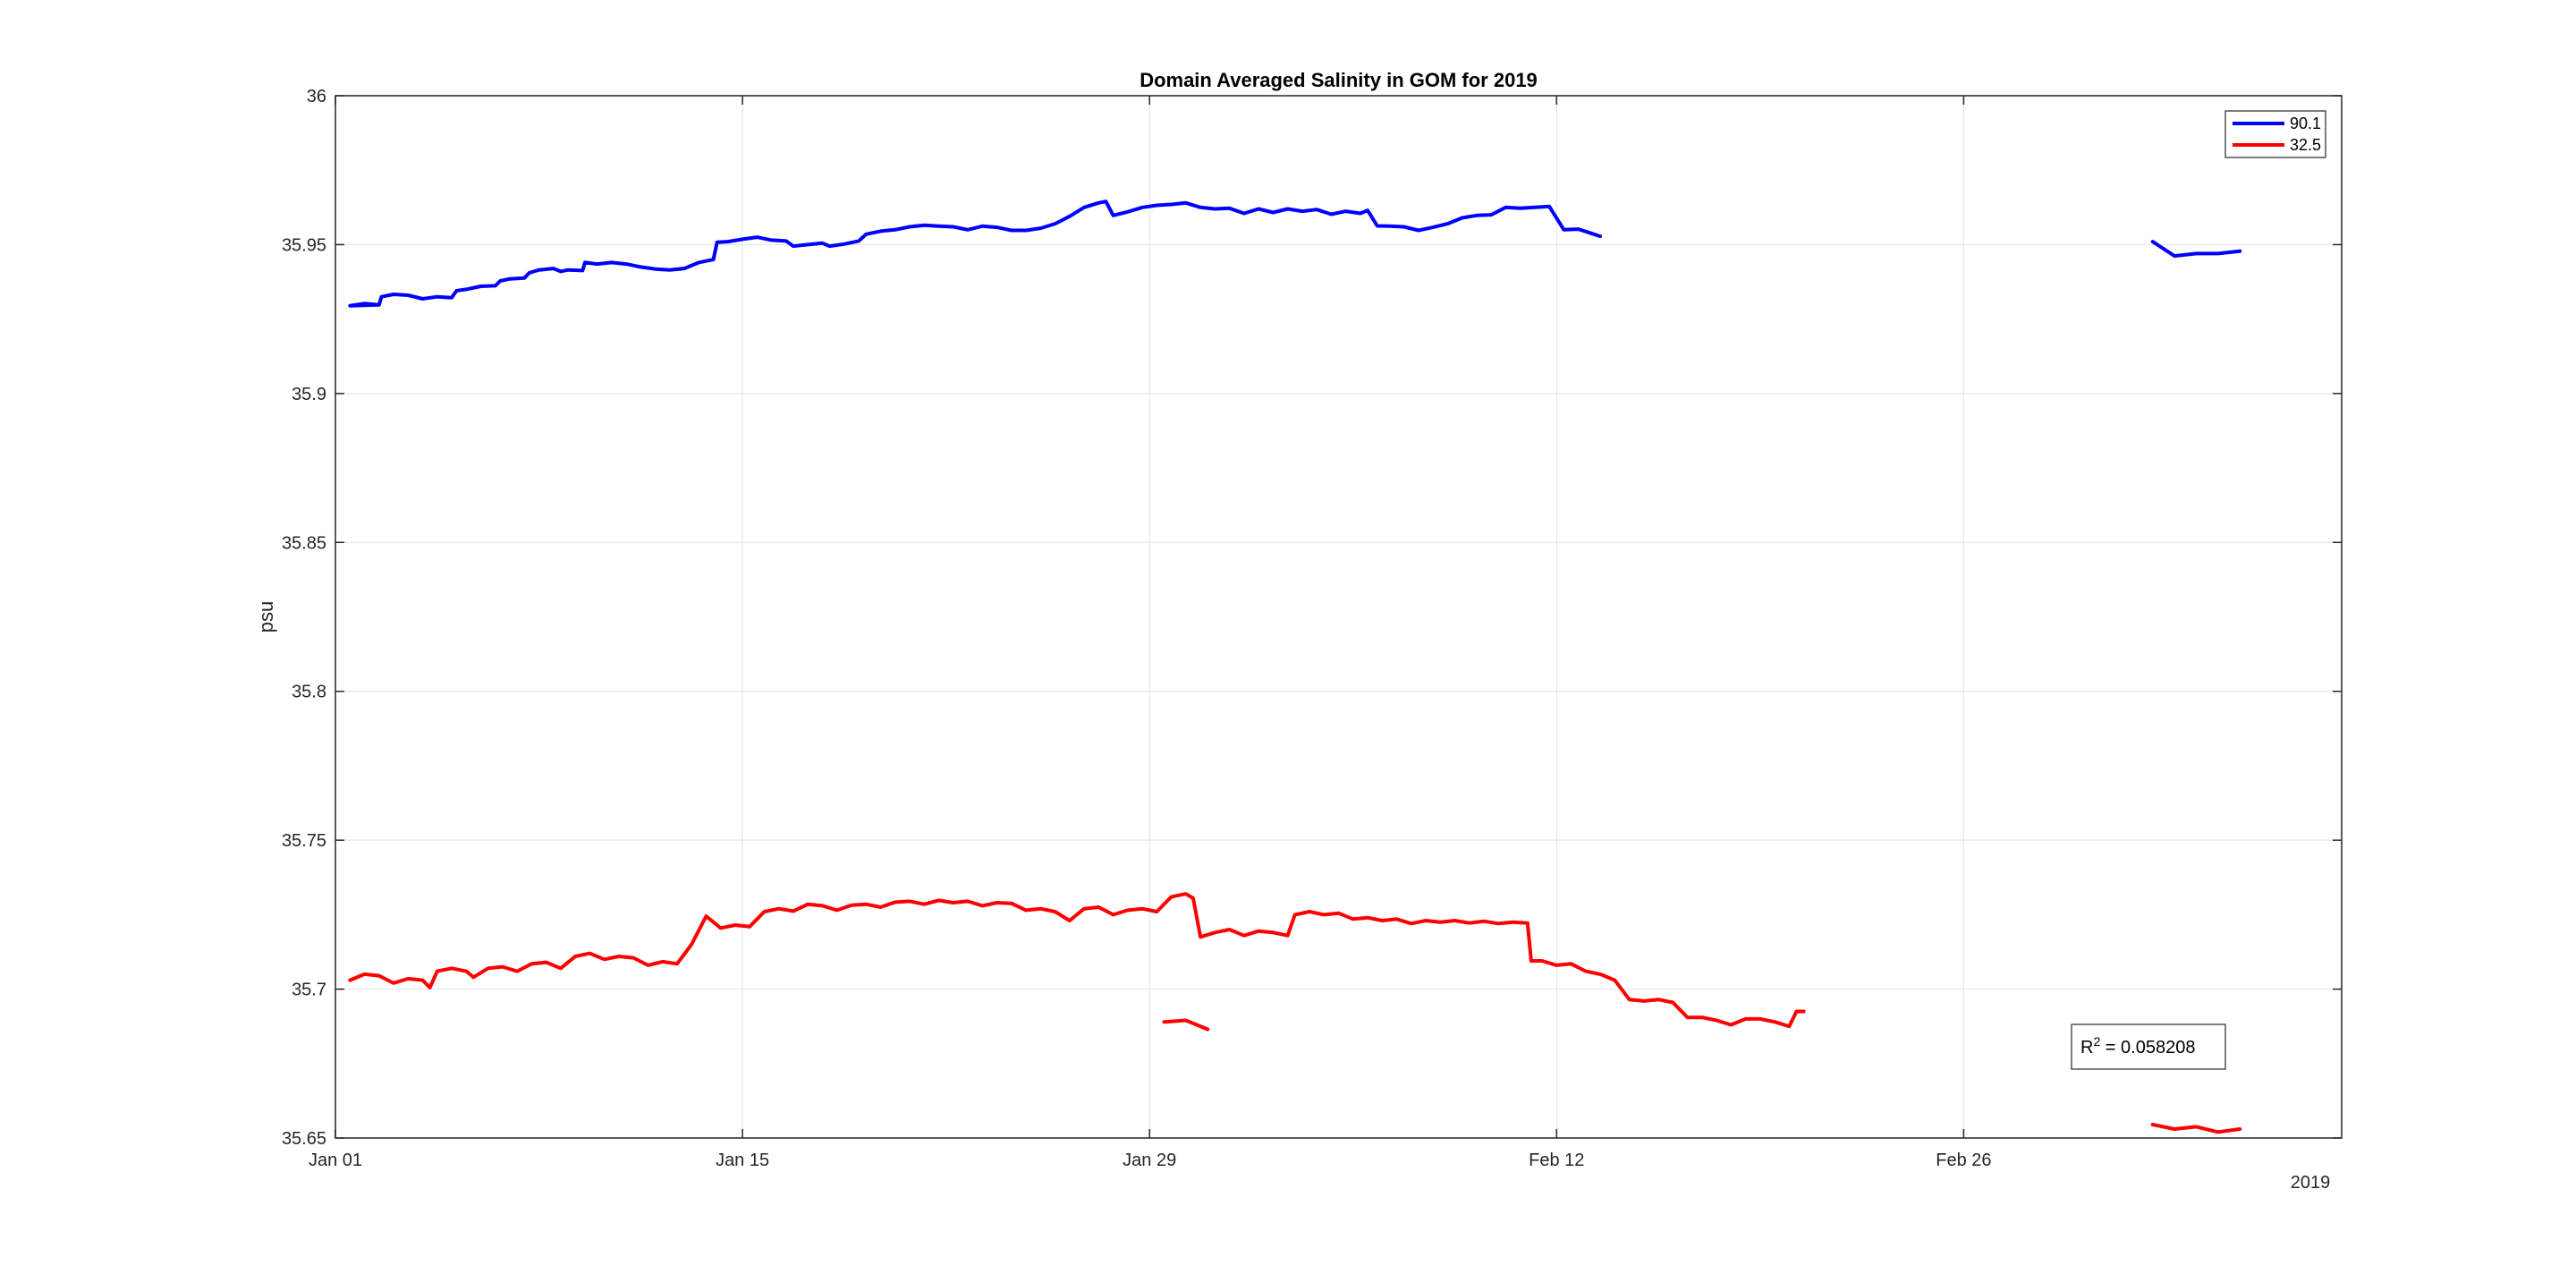 This screenshot has width=2576, height=1274. I want to click on x-tick-label: Feb 26, so click(1963, 1160).